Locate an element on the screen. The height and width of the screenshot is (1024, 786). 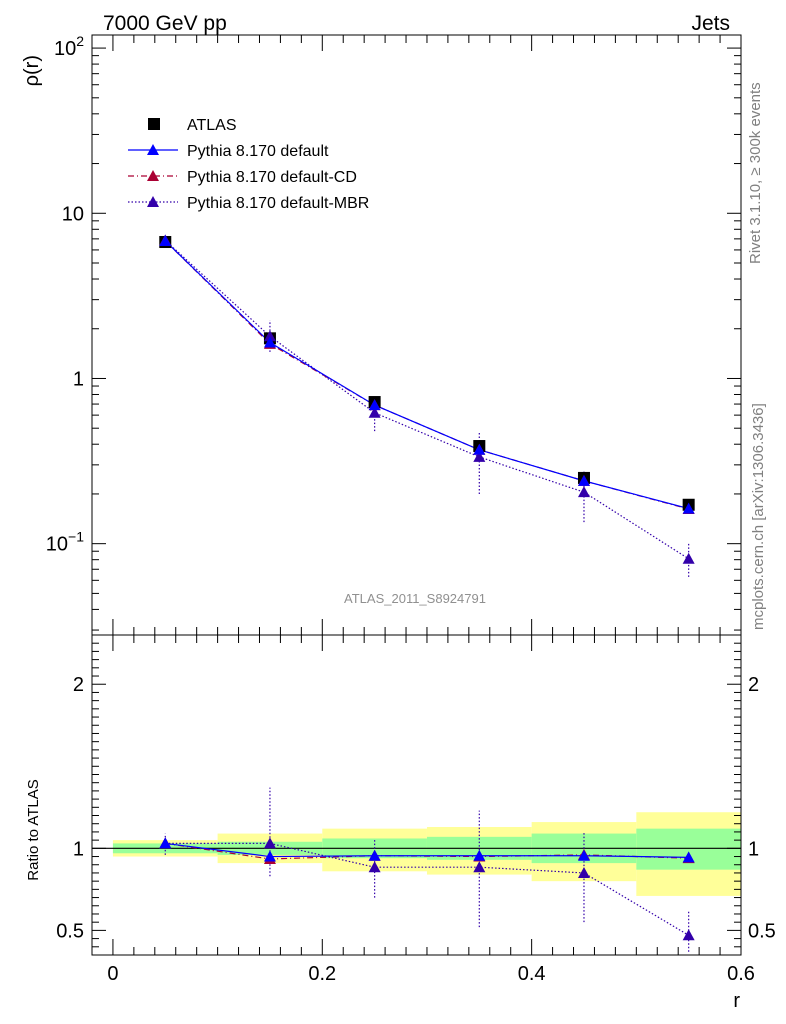
main-y-tick-label: 10 is located at coordinates (73, 214).